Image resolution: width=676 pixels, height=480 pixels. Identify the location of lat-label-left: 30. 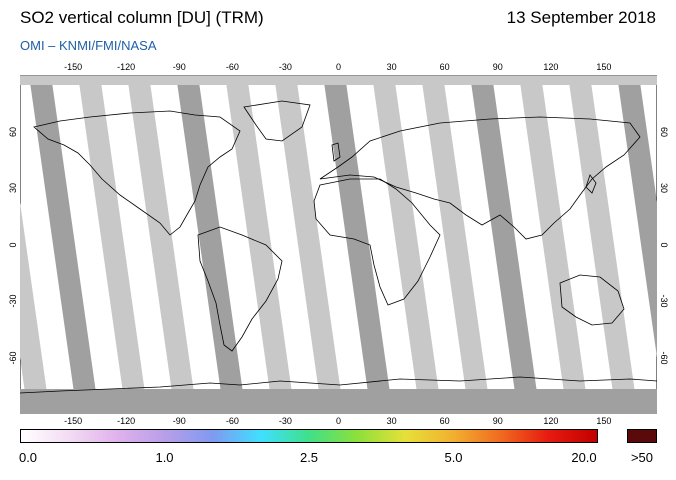
(13, 188).